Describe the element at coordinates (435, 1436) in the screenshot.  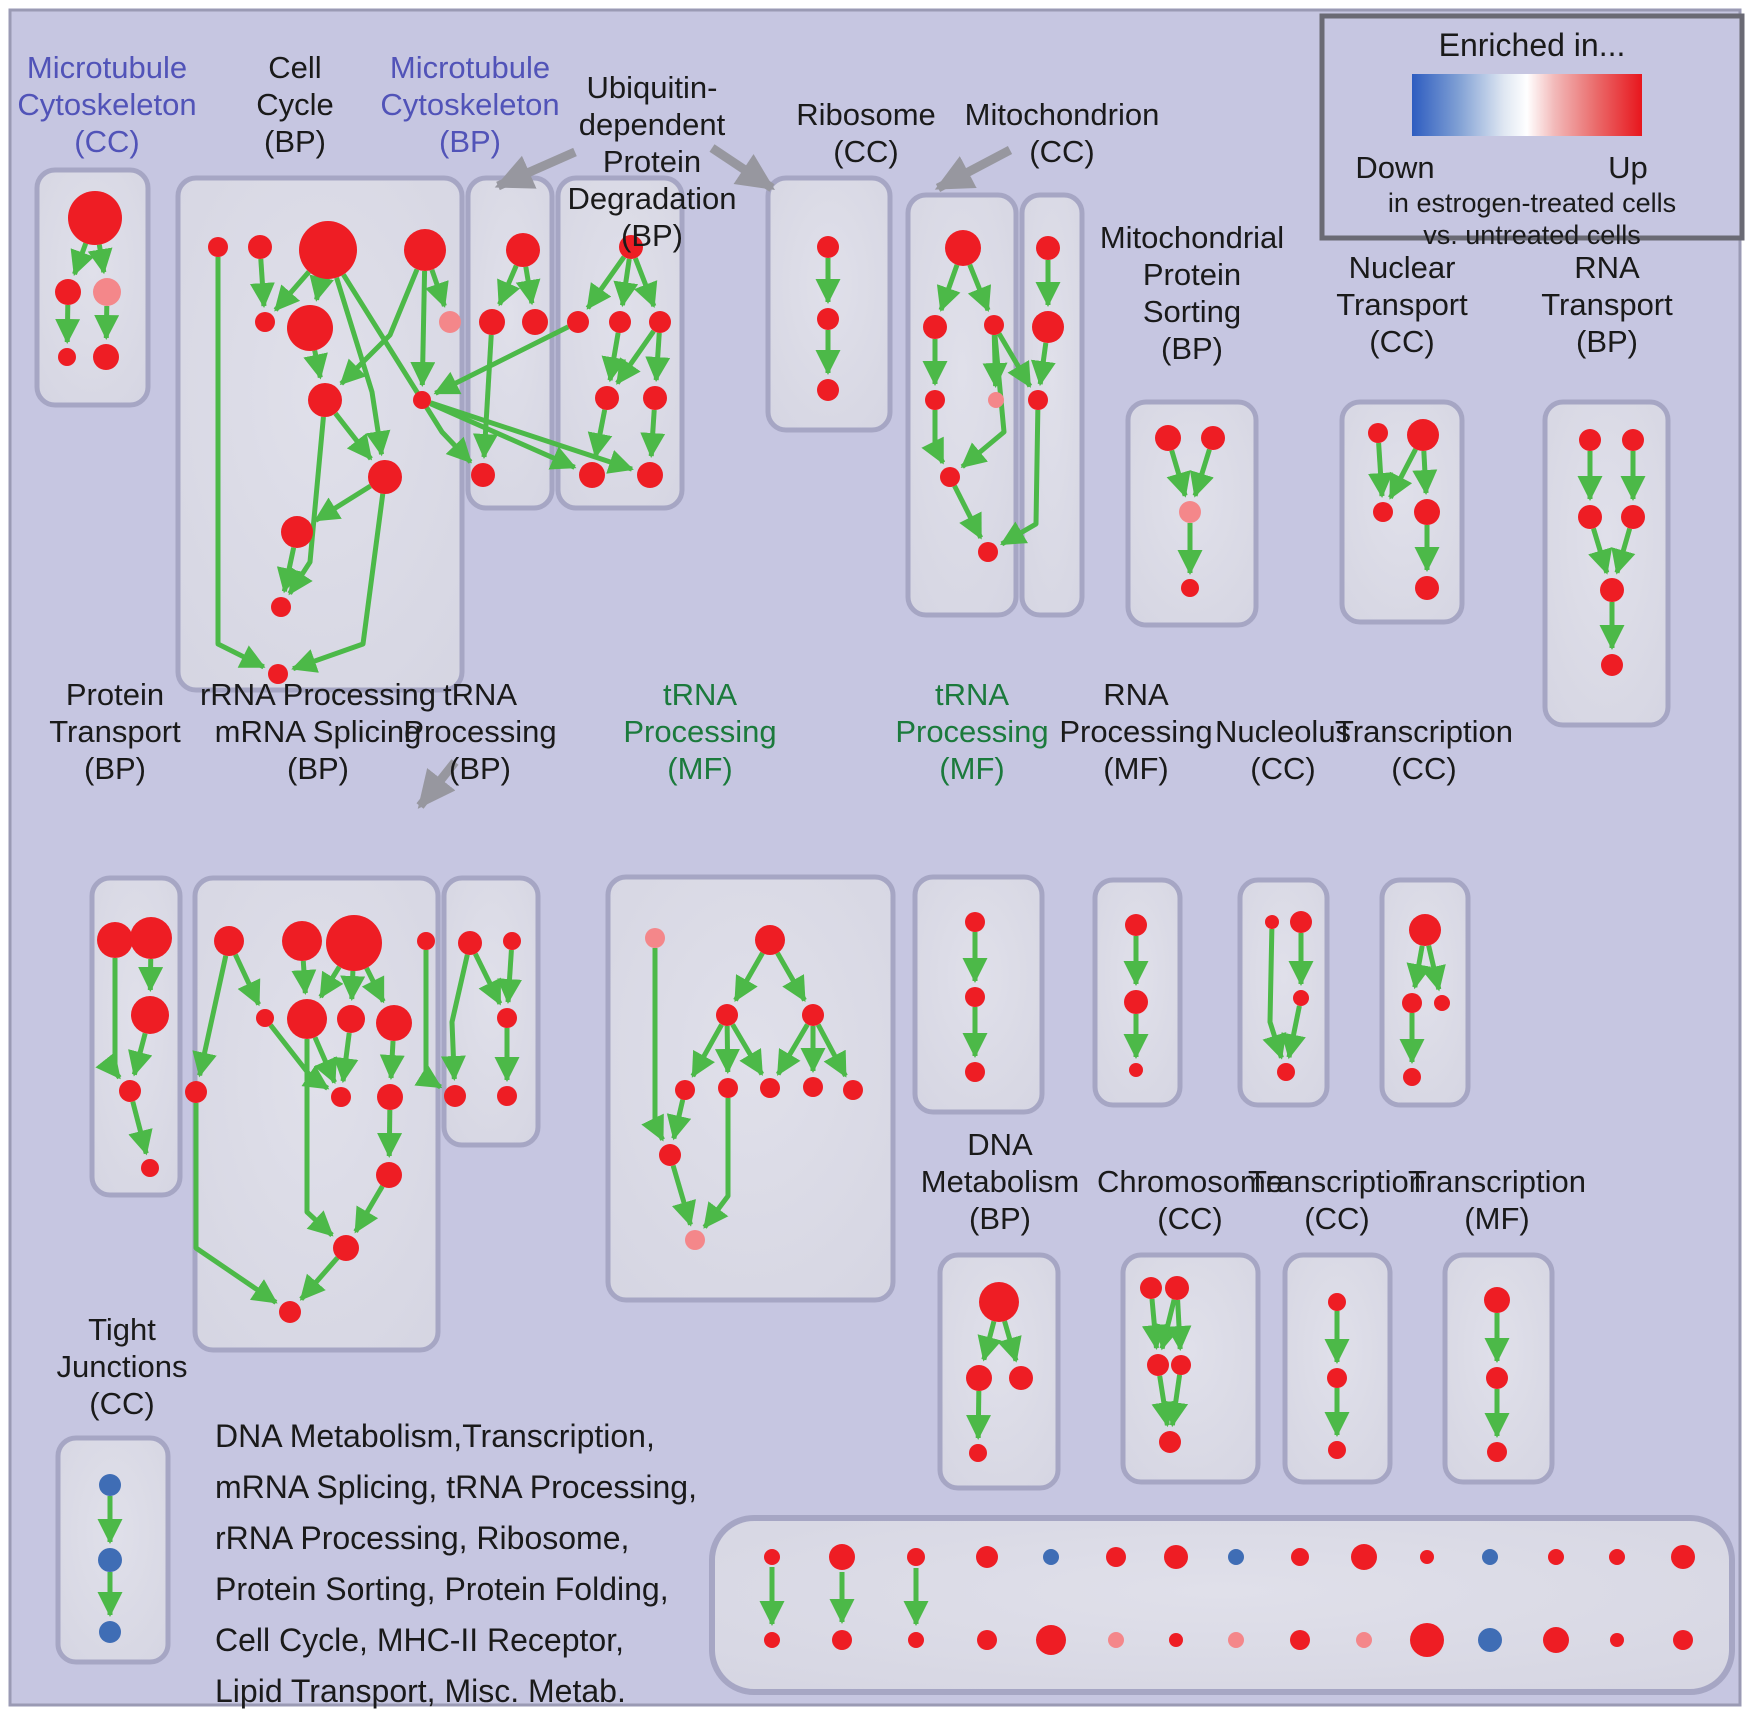
I see `footnote-line-0: DNA Metabolism,Transcription,` at that location.